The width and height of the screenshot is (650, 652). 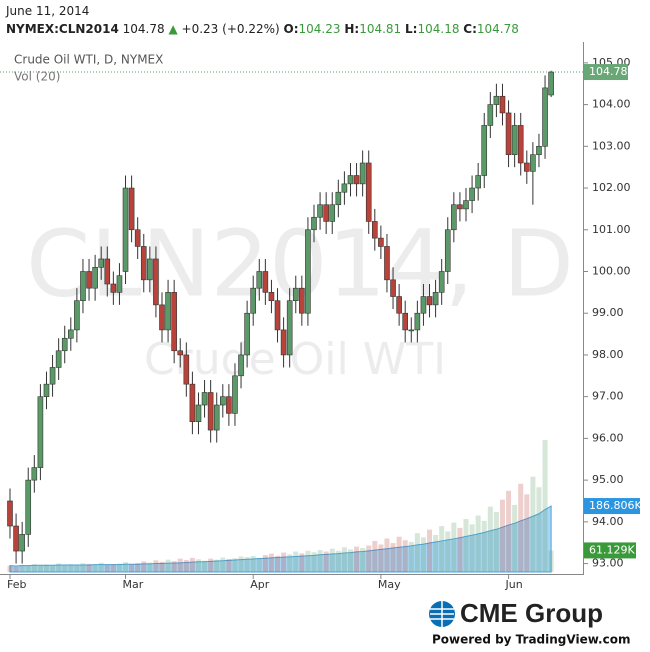 I want to click on volume-tag-box, so click(x=610, y=550).